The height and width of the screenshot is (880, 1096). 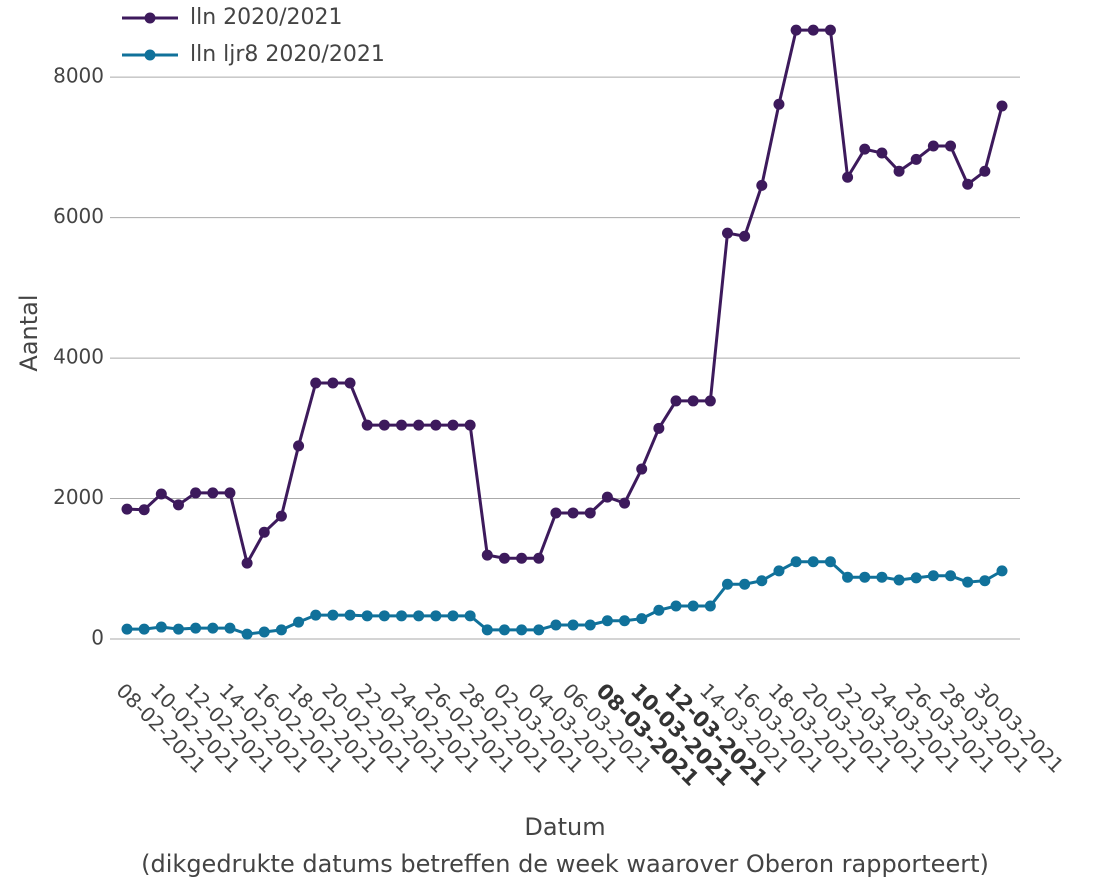 I want to click on y-tick-label: 0, so click(x=97, y=638).